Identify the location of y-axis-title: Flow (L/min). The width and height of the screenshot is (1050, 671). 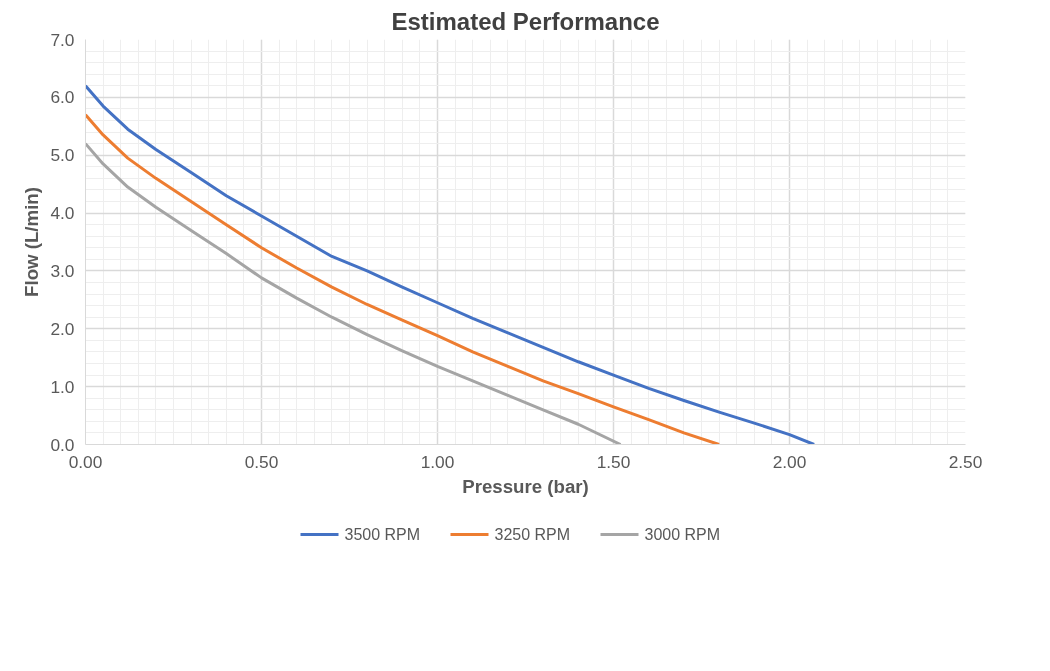
(32, 242).